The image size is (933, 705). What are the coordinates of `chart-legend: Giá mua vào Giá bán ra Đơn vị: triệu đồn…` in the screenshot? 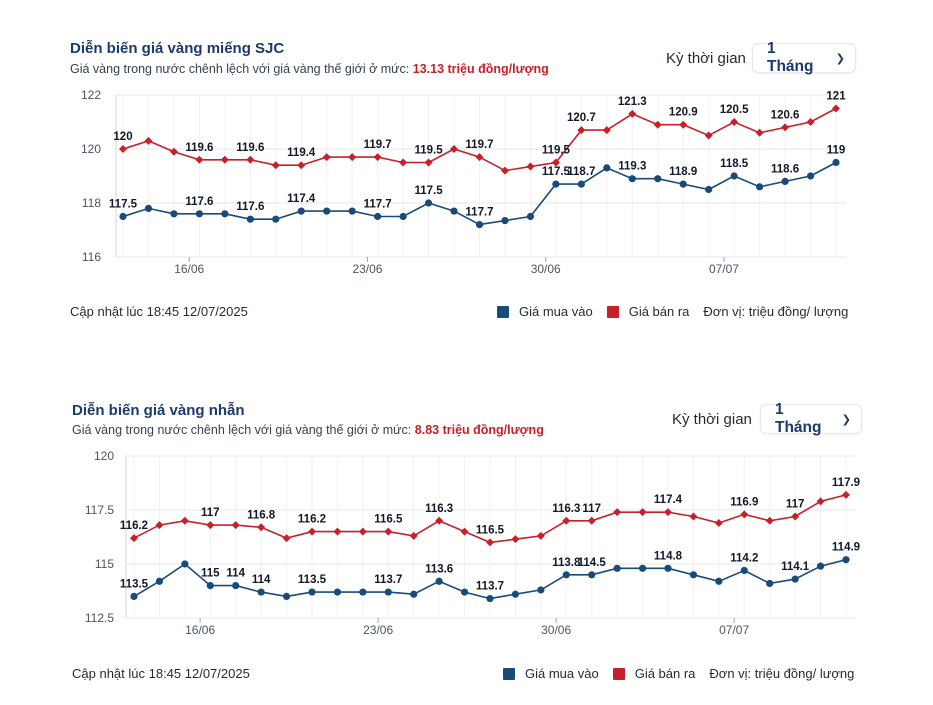 It's located at (685, 673).